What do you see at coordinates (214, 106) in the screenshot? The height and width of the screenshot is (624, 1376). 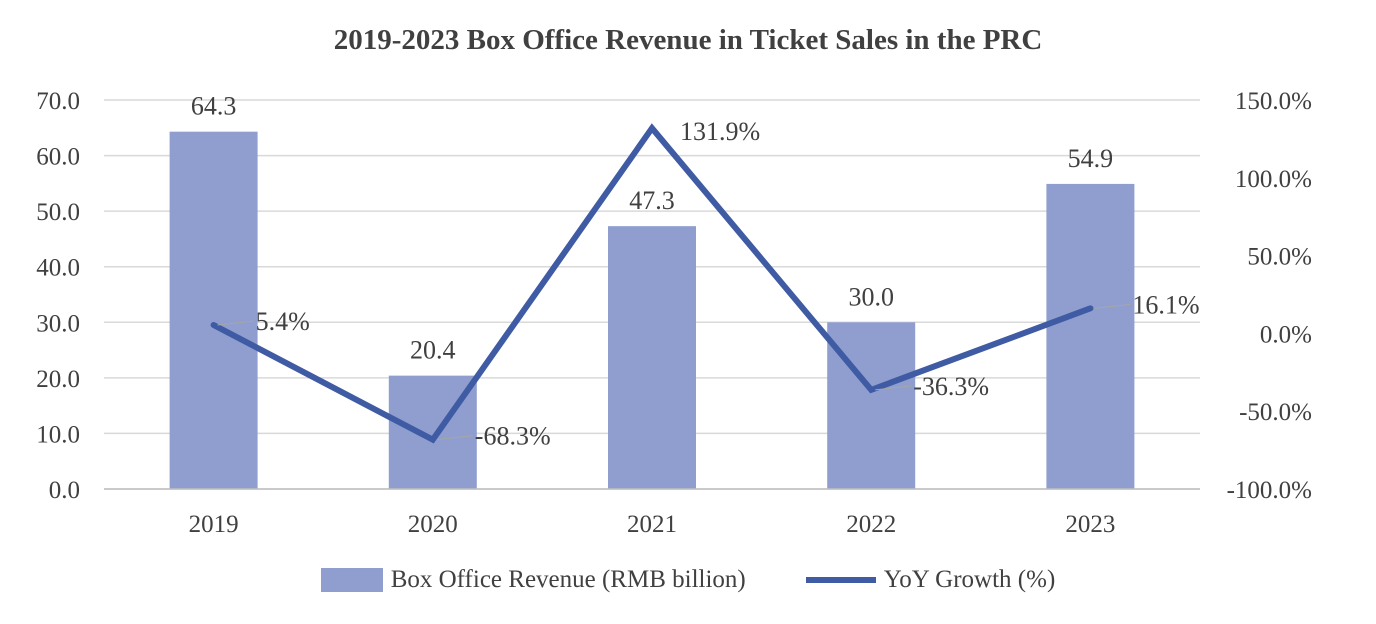 I see `bar-data-label: 64.3` at bounding box center [214, 106].